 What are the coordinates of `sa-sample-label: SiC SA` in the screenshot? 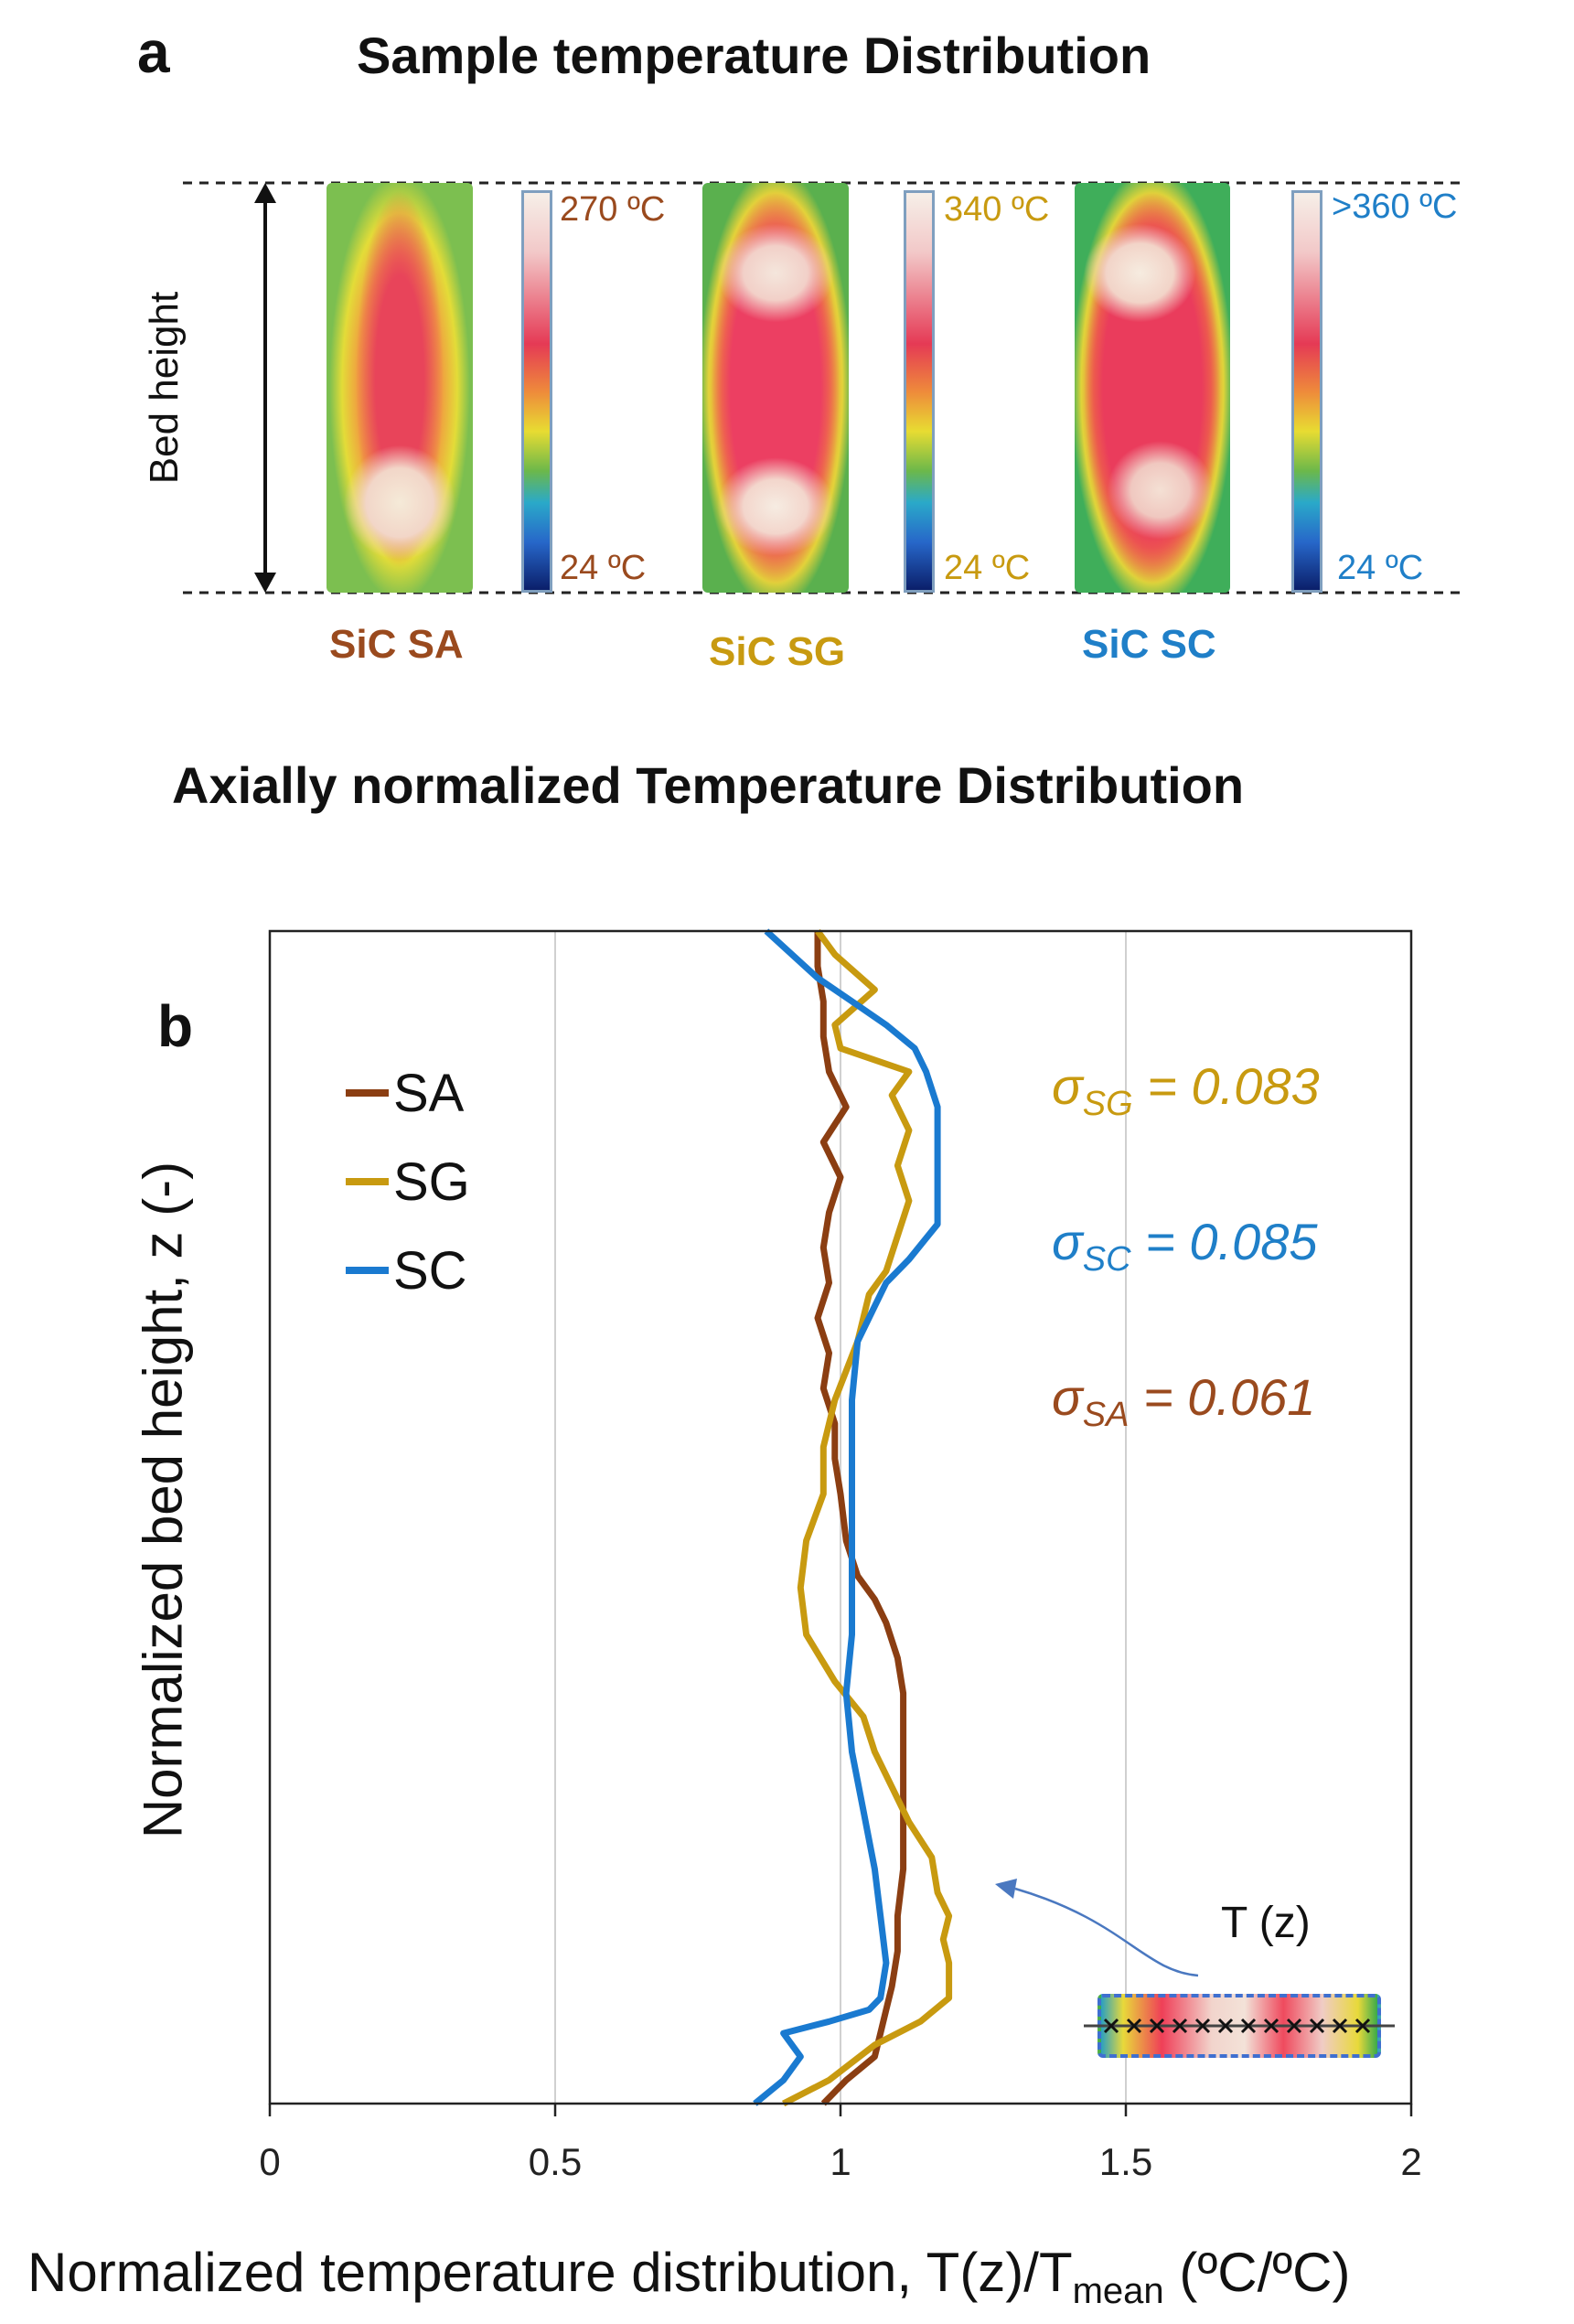 It's located at (397, 644).